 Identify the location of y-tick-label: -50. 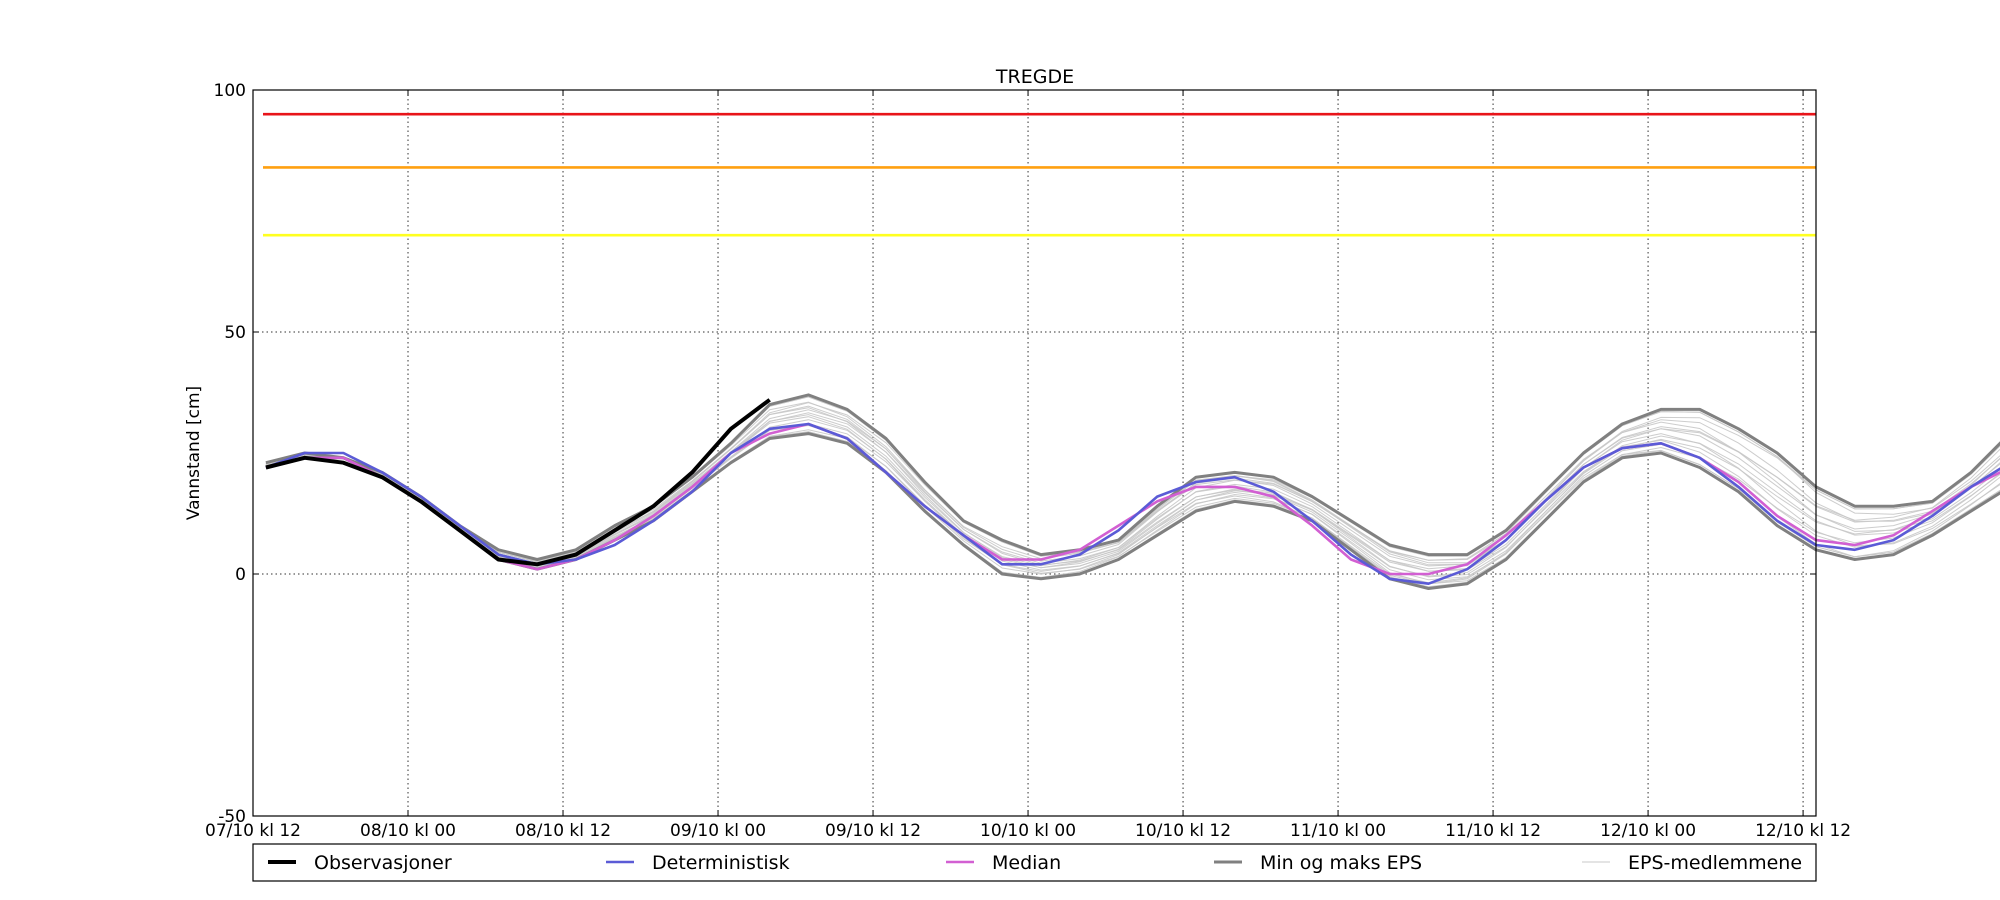
(232, 817).